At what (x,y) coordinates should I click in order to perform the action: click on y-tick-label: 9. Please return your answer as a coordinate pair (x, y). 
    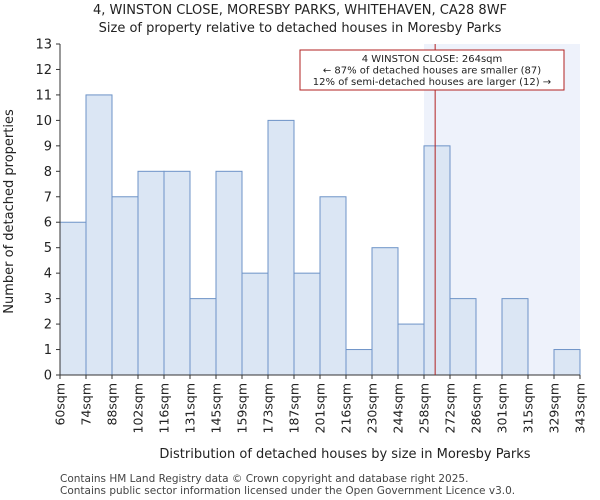
    Looking at the image, I should click on (48, 146).